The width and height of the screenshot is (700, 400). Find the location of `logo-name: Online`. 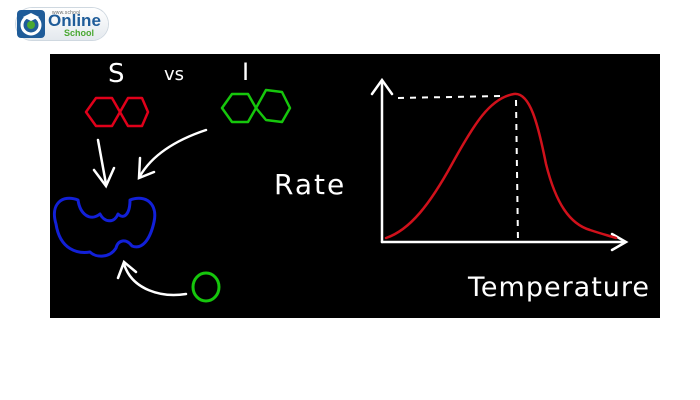

logo-name: Online is located at coordinates (74, 20).